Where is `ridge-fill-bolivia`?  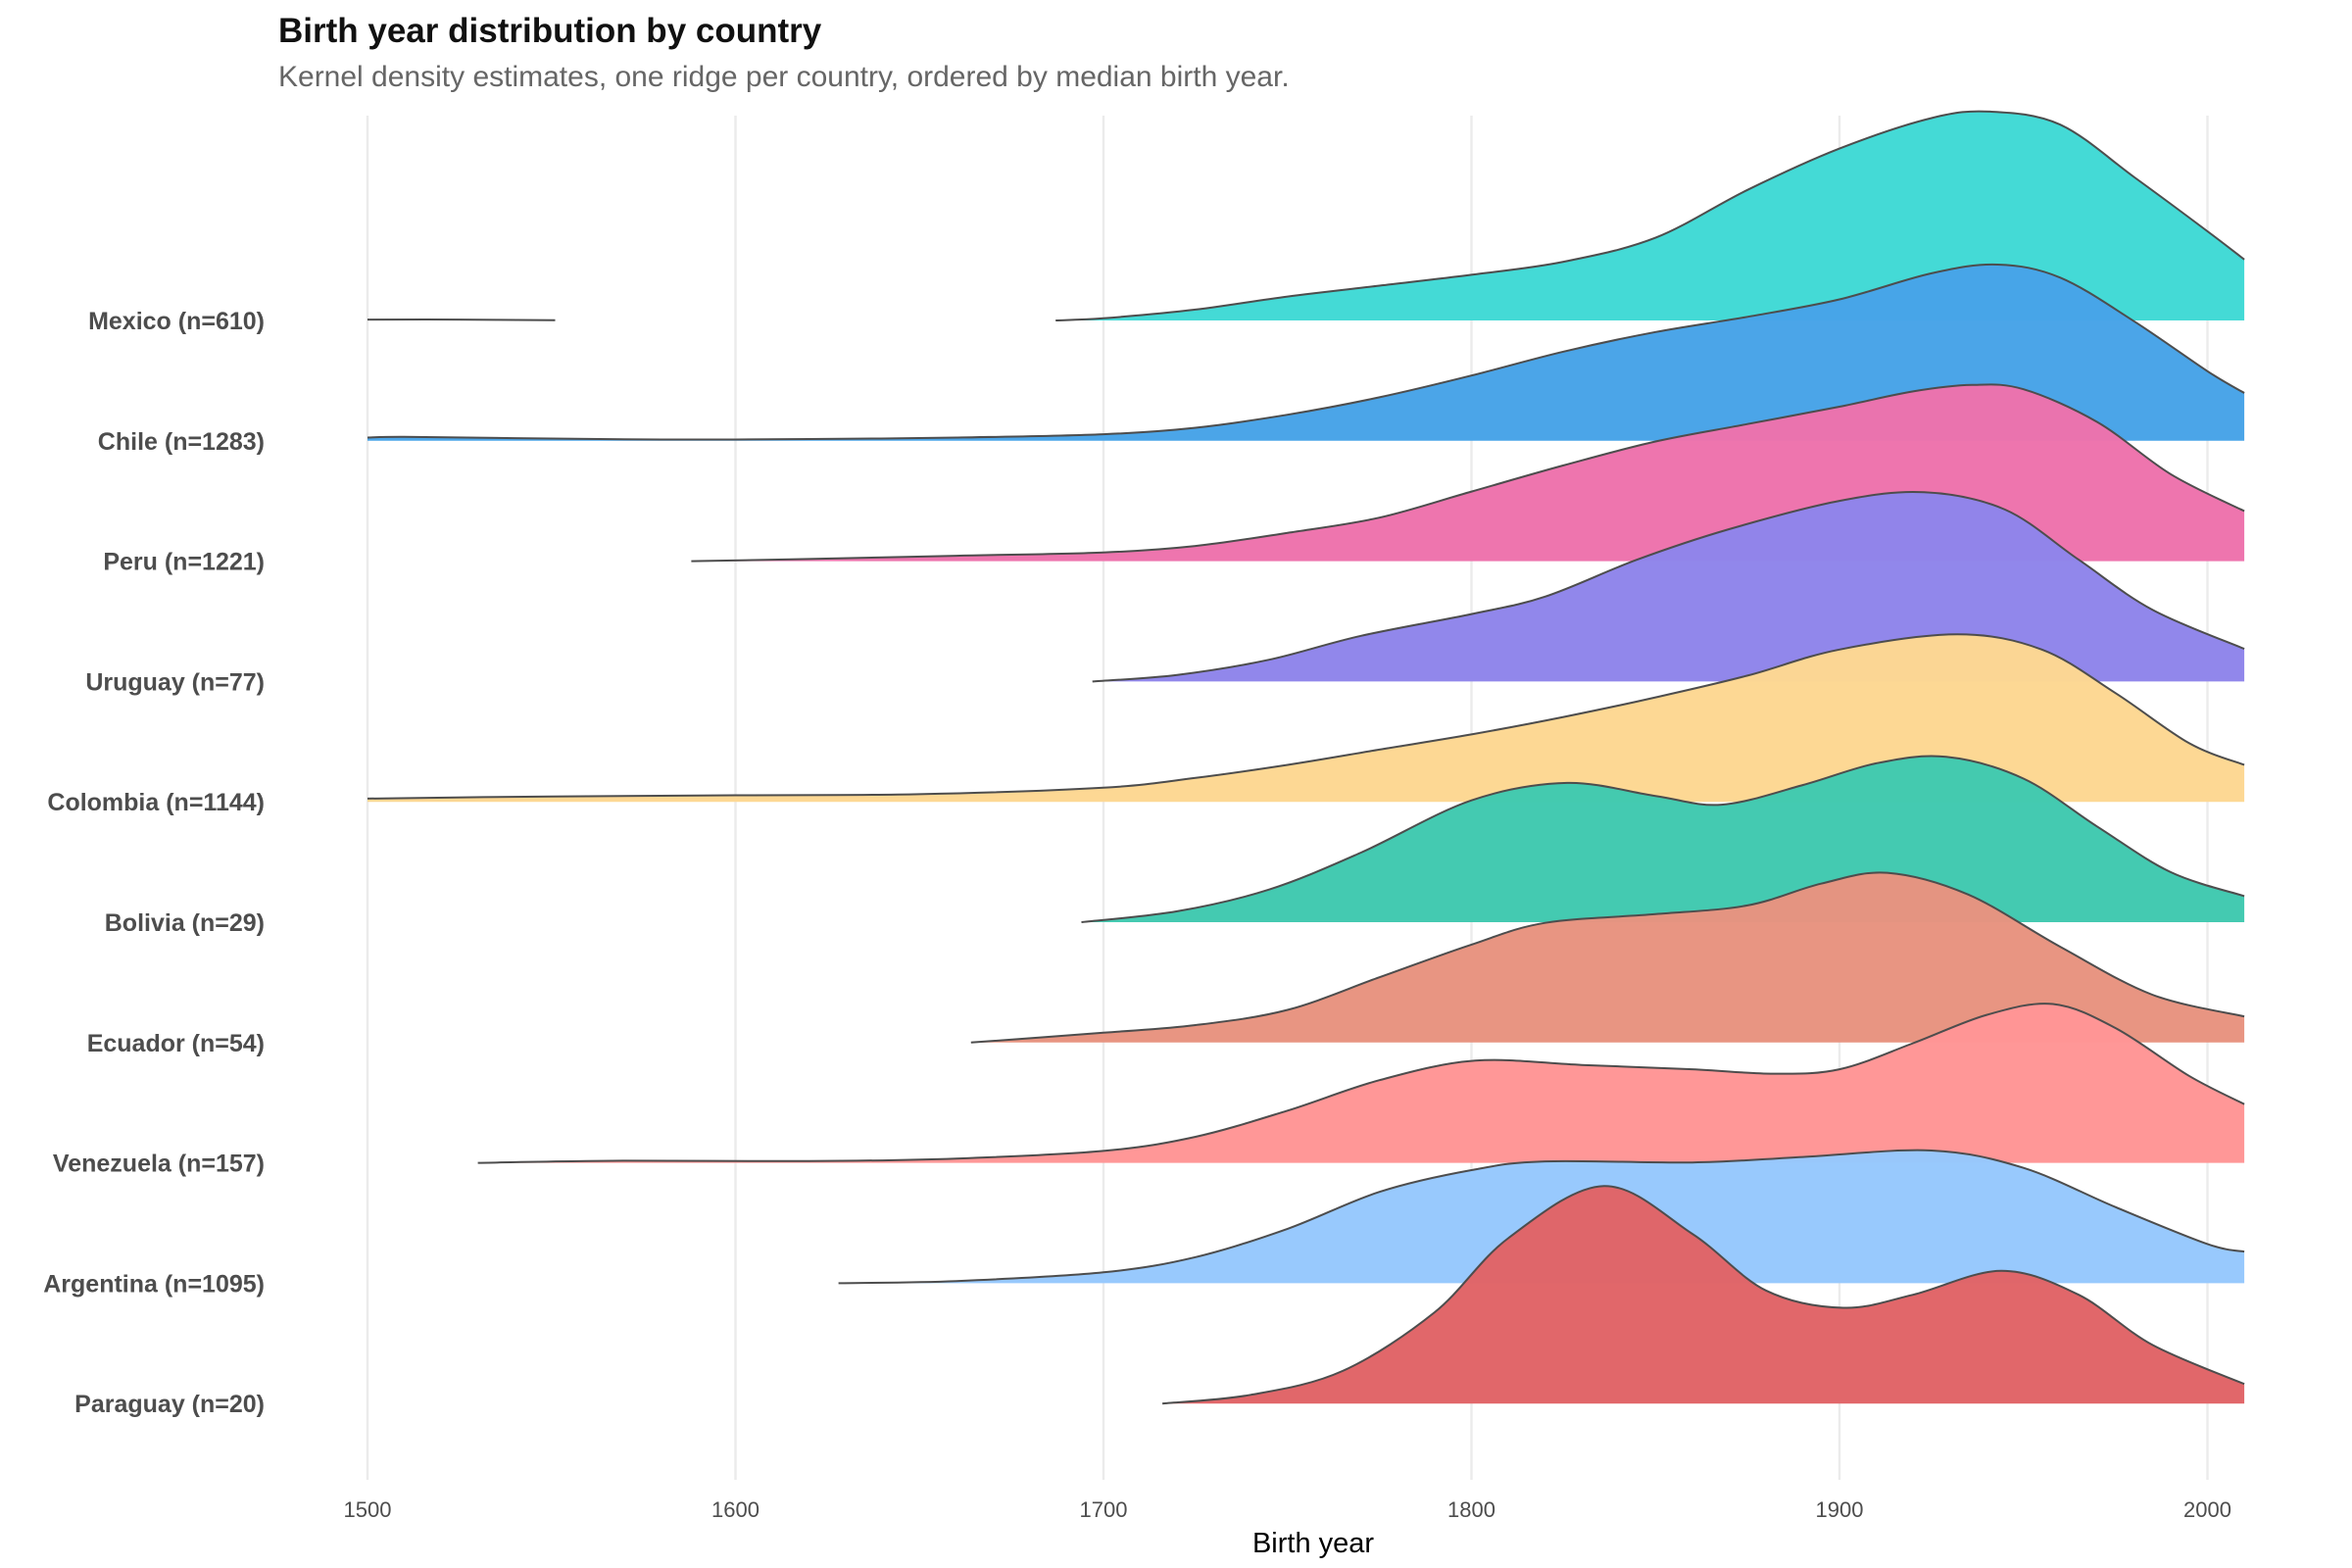 ridge-fill-bolivia is located at coordinates (1663, 839).